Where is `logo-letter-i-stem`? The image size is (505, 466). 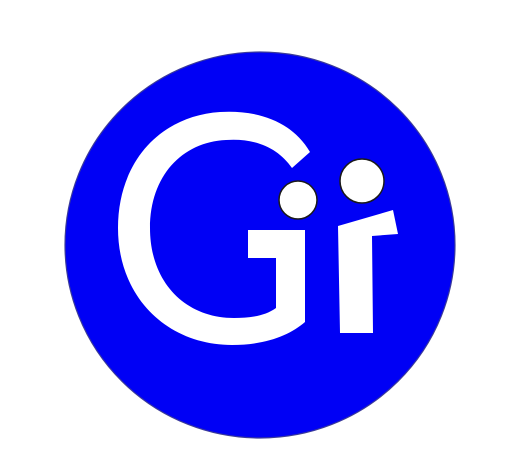
logo-letter-i-stem is located at coordinates (368, 271).